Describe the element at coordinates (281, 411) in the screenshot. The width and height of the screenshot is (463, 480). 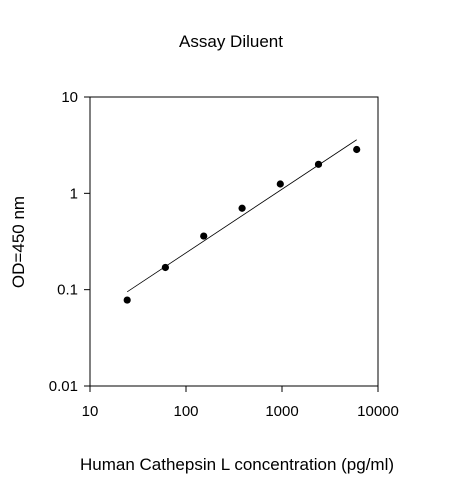
I see `x-tick-label: 1000` at that location.